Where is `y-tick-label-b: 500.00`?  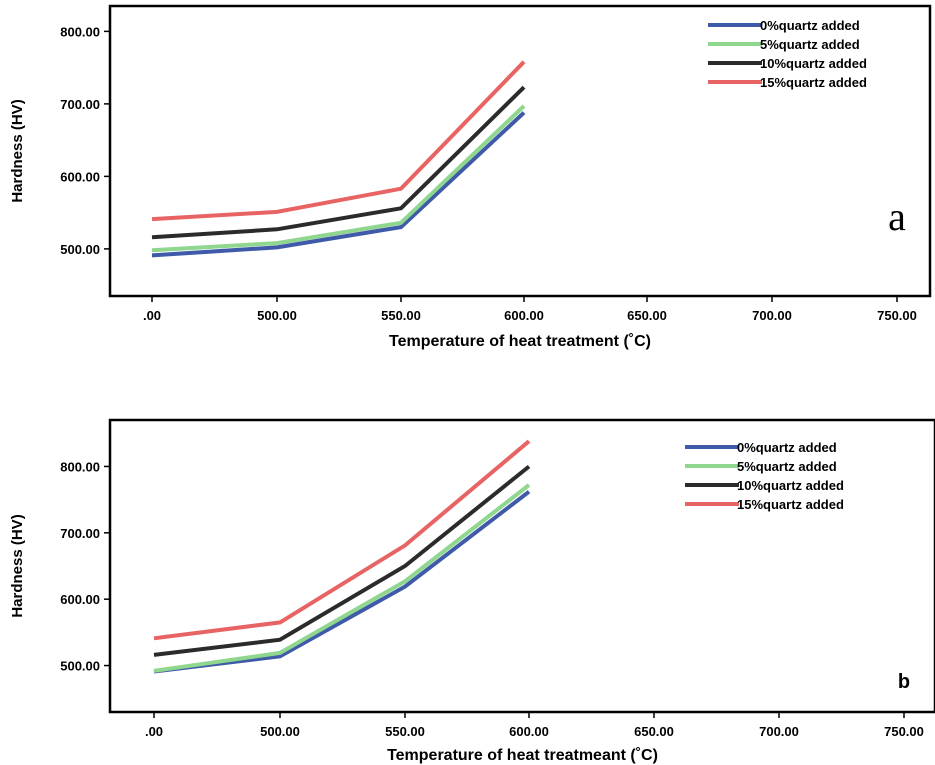 y-tick-label-b: 500.00 is located at coordinates (80, 666).